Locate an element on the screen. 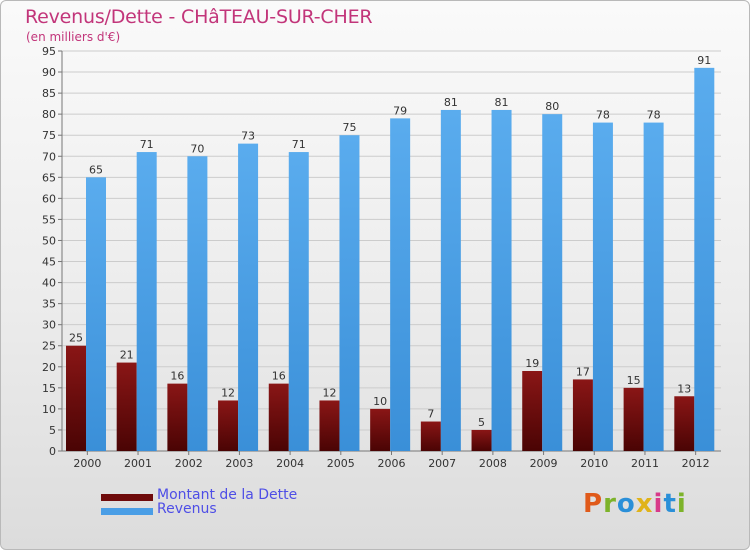  logo-letter: t is located at coordinates (670, 504).